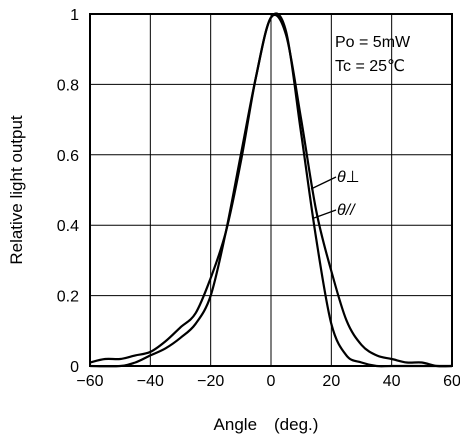 The width and height of the screenshot is (460, 437). Describe the element at coordinates (68, 85) in the screenshot. I see `y-tick-label: 0.8` at that location.